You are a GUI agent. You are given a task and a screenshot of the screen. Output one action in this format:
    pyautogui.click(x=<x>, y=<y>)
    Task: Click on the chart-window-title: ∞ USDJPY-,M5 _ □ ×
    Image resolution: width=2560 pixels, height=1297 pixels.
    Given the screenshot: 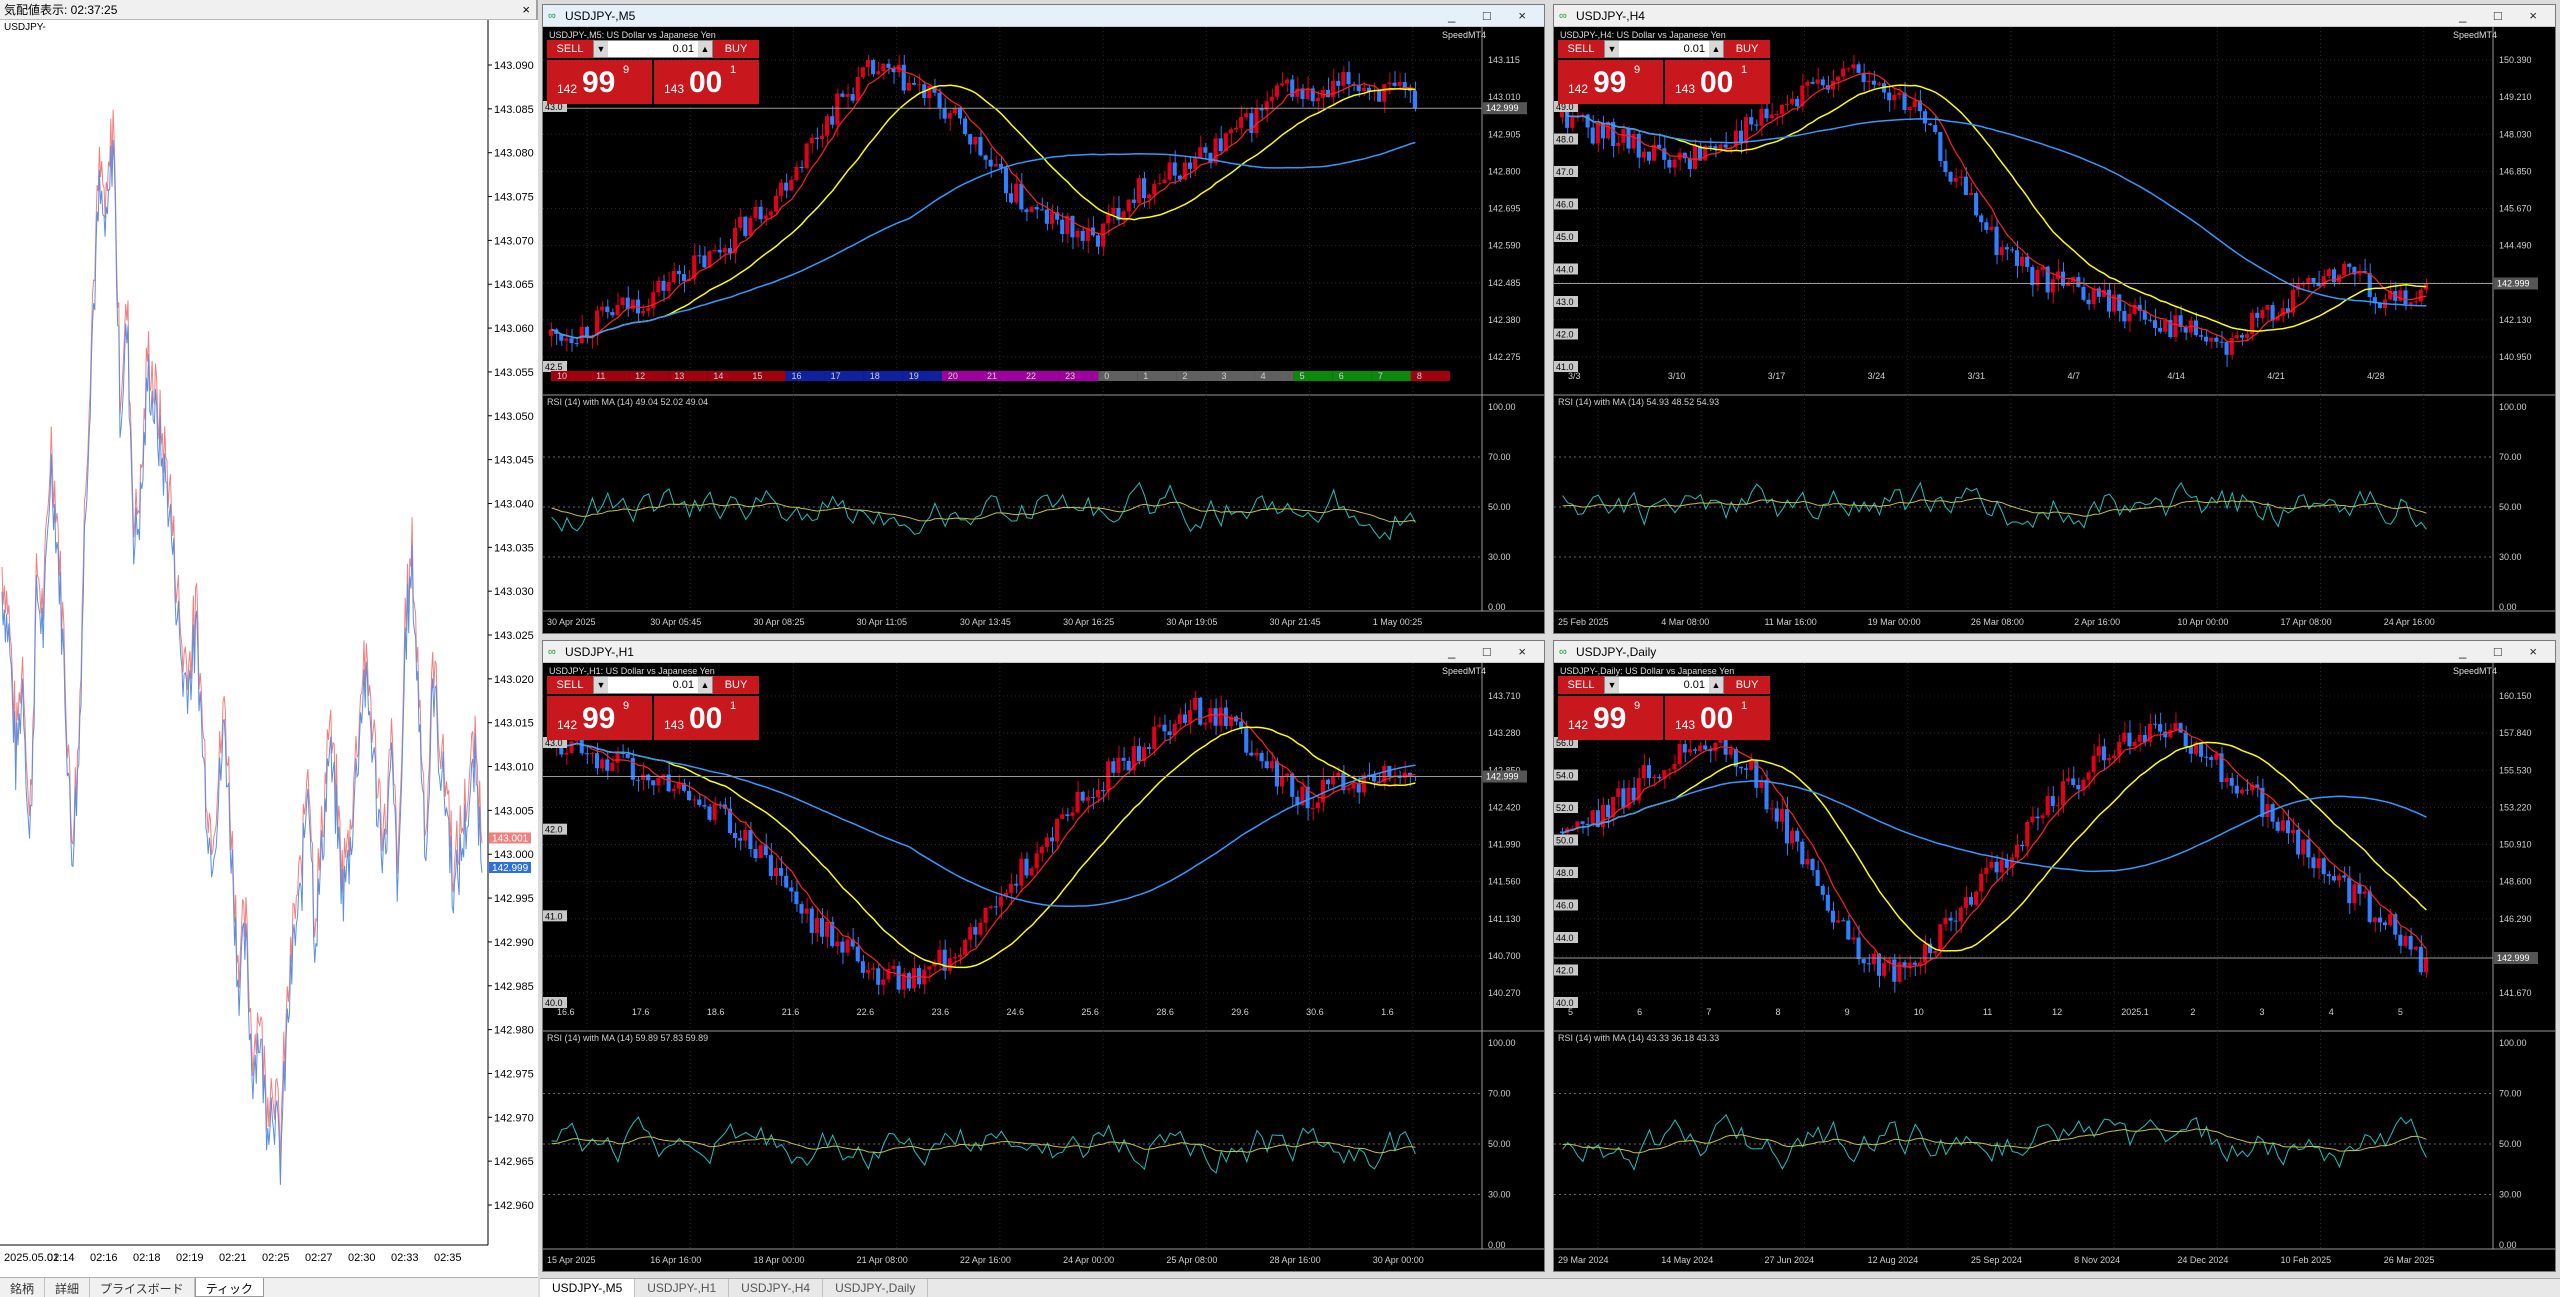 What is the action you would take?
    pyautogui.click(x=1043, y=16)
    